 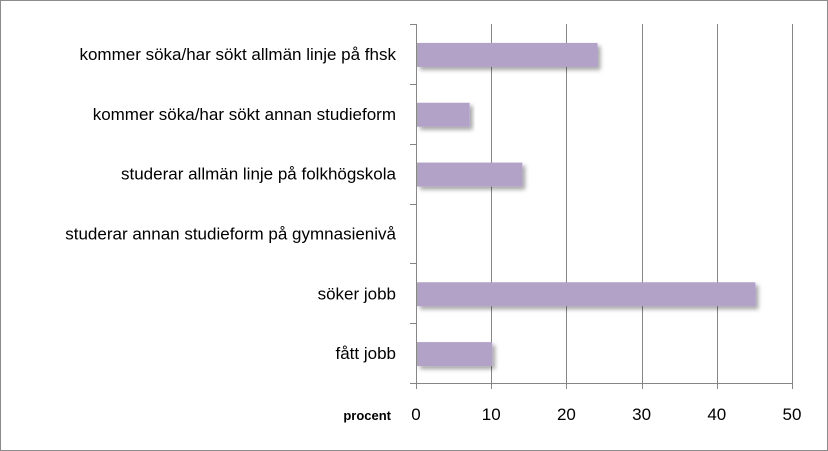 I want to click on category-label: kommer söka/har sökt annan studieform, so click(x=244, y=114).